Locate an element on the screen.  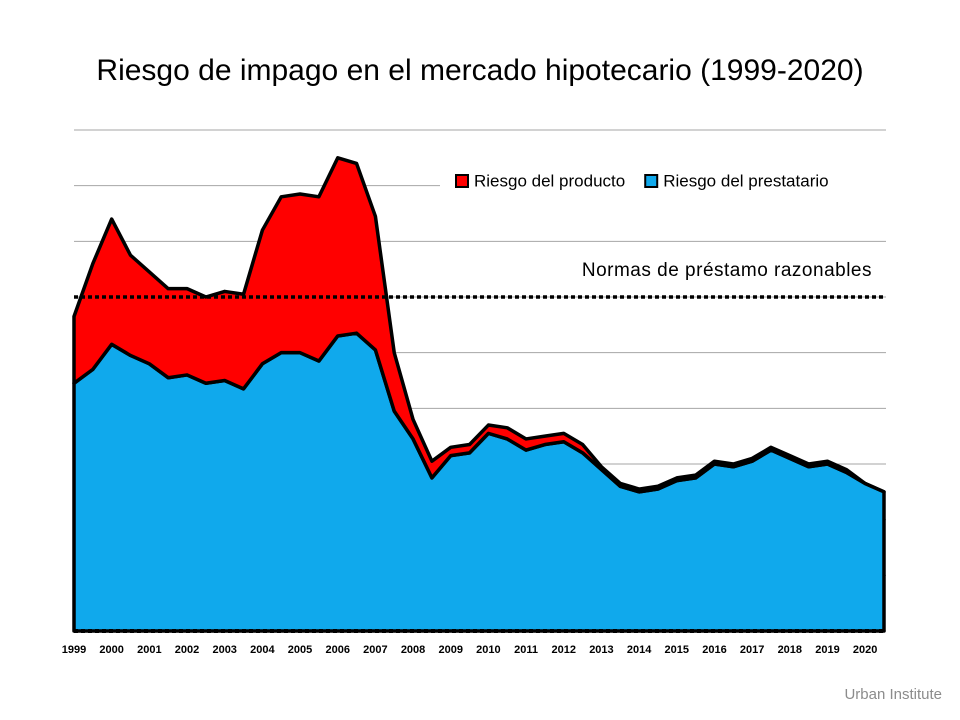
x-tick-label: 2017 is located at coordinates (752, 650).